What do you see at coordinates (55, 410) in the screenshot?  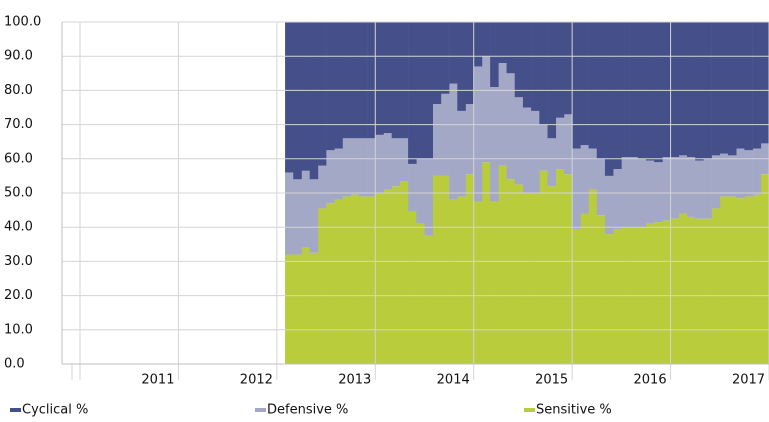 I see `legend-label: Cyclical %` at bounding box center [55, 410].